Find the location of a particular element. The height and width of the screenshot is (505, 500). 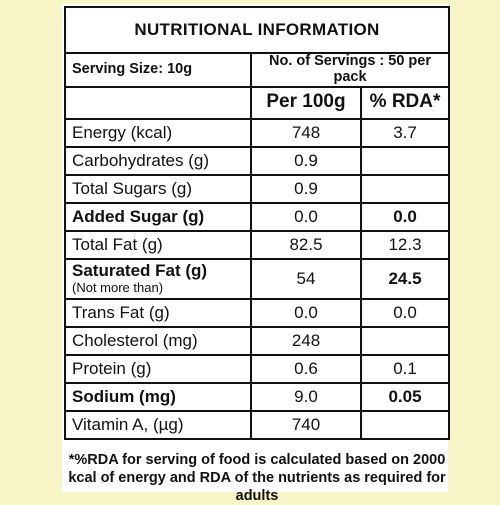

row-rda-carbohydrates is located at coordinates (405, 160).